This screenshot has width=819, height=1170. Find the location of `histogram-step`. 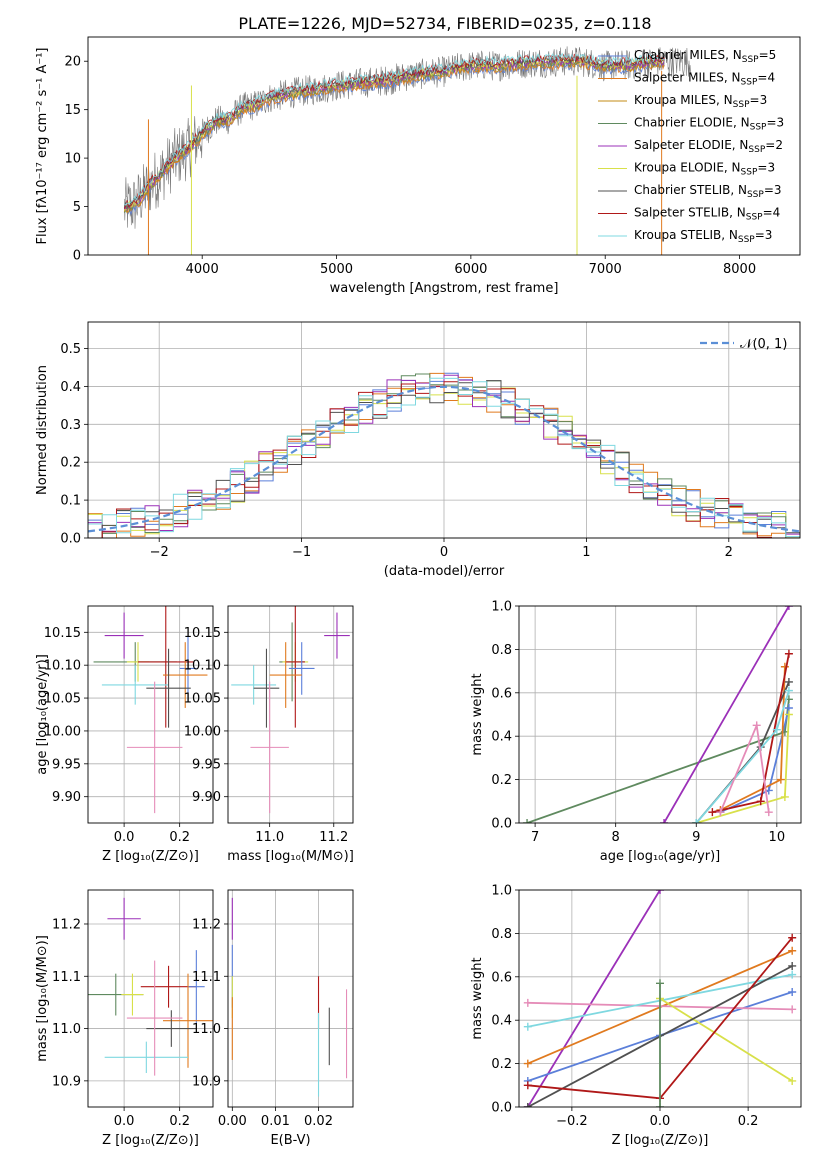

histogram-step is located at coordinates (444, 457).